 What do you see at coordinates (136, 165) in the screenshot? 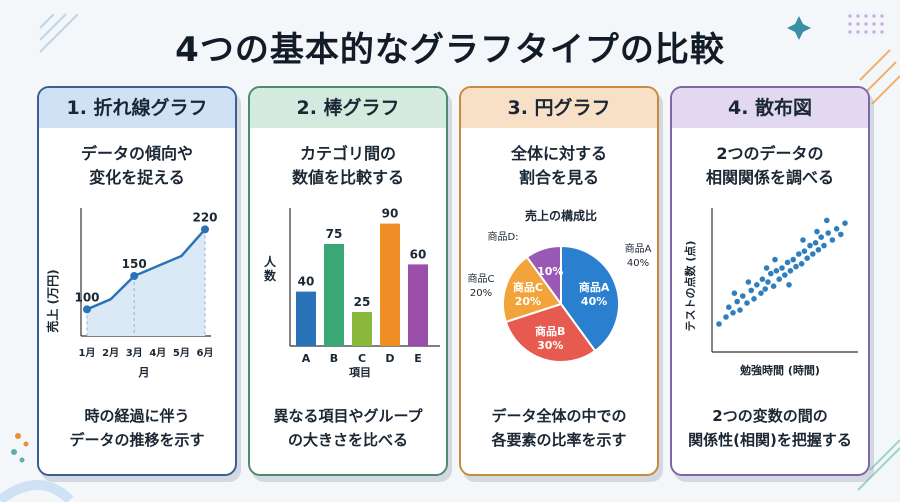
I see `card-subtitle: データの傾向や 変化を捉える` at bounding box center [136, 165].